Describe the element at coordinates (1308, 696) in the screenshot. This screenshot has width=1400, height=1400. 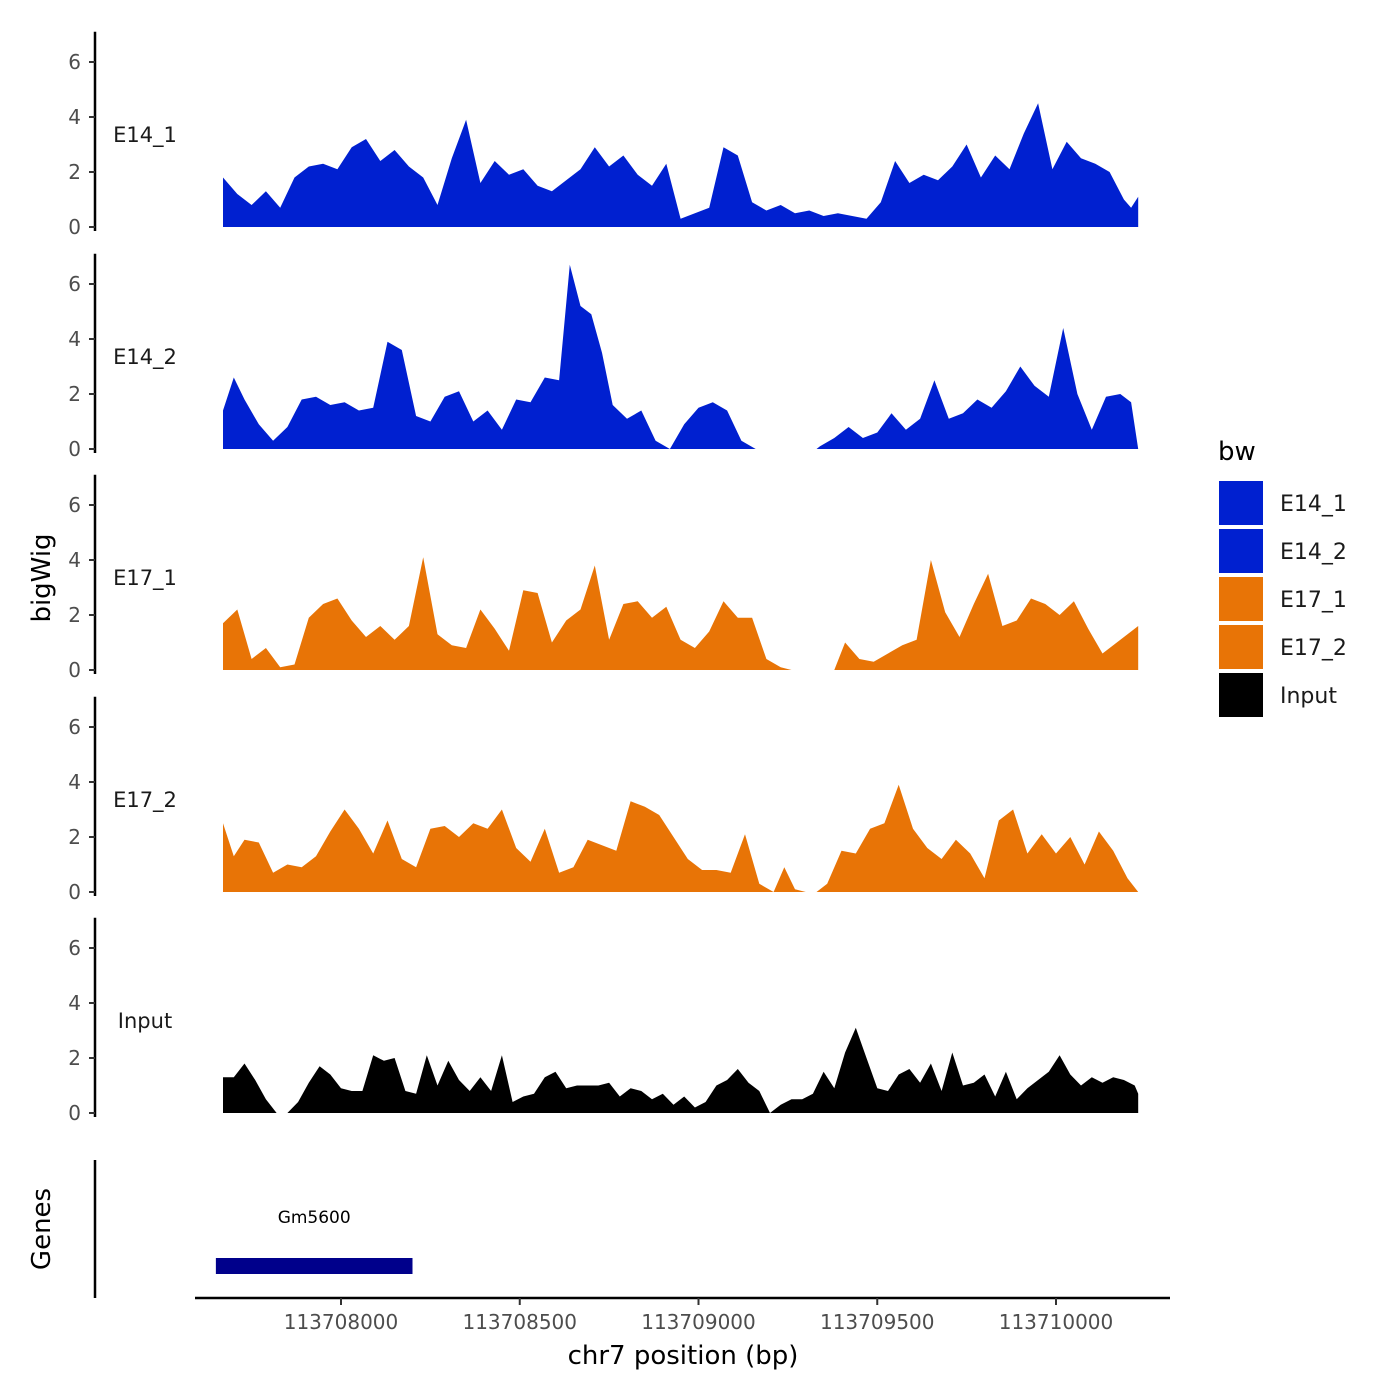
I see `legend-label-Input: Input` at that location.